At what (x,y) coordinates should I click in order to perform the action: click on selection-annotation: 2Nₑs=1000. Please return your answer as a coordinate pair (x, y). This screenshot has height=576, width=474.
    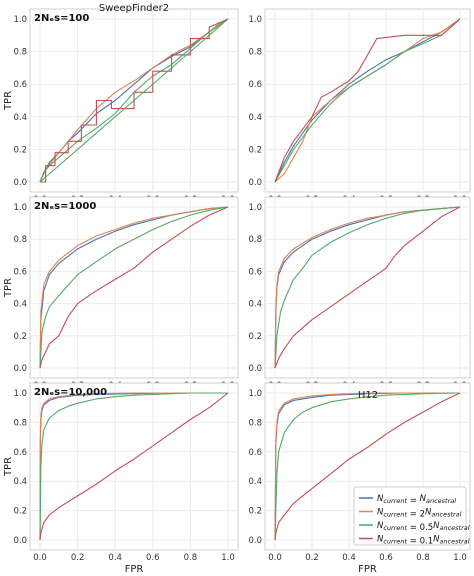
    Looking at the image, I should click on (65, 206).